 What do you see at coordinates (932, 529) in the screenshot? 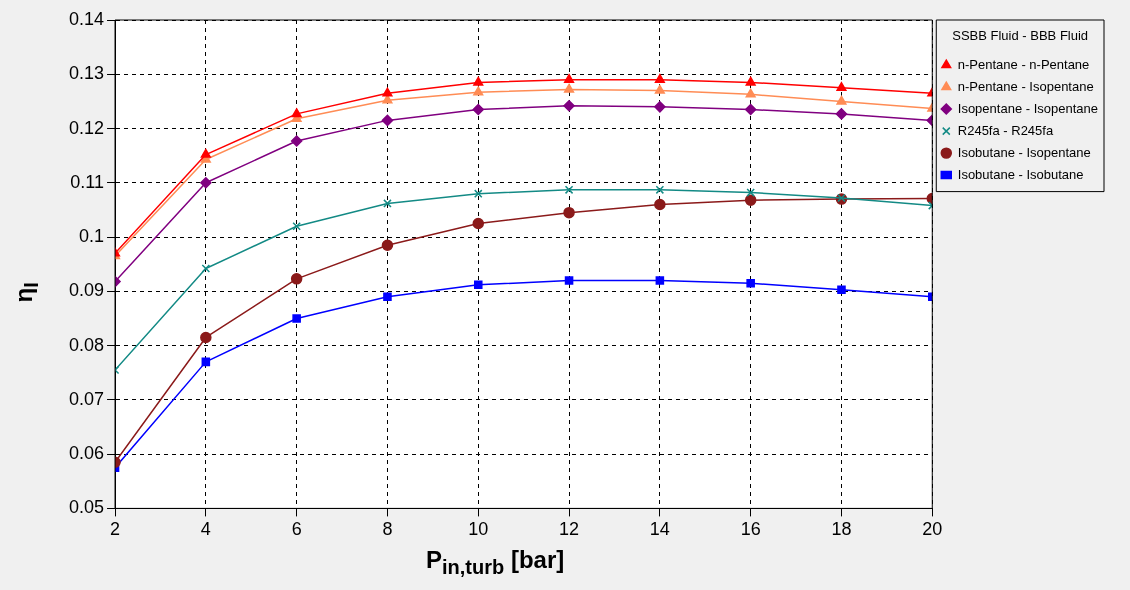
I see `x-tick-label: 20` at bounding box center [932, 529].